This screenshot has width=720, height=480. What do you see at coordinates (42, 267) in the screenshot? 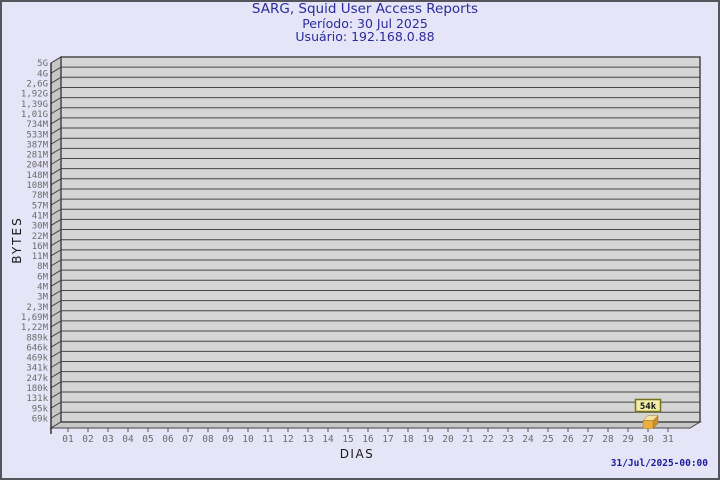
I see `y-tick-label: 8M` at bounding box center [42, 267].